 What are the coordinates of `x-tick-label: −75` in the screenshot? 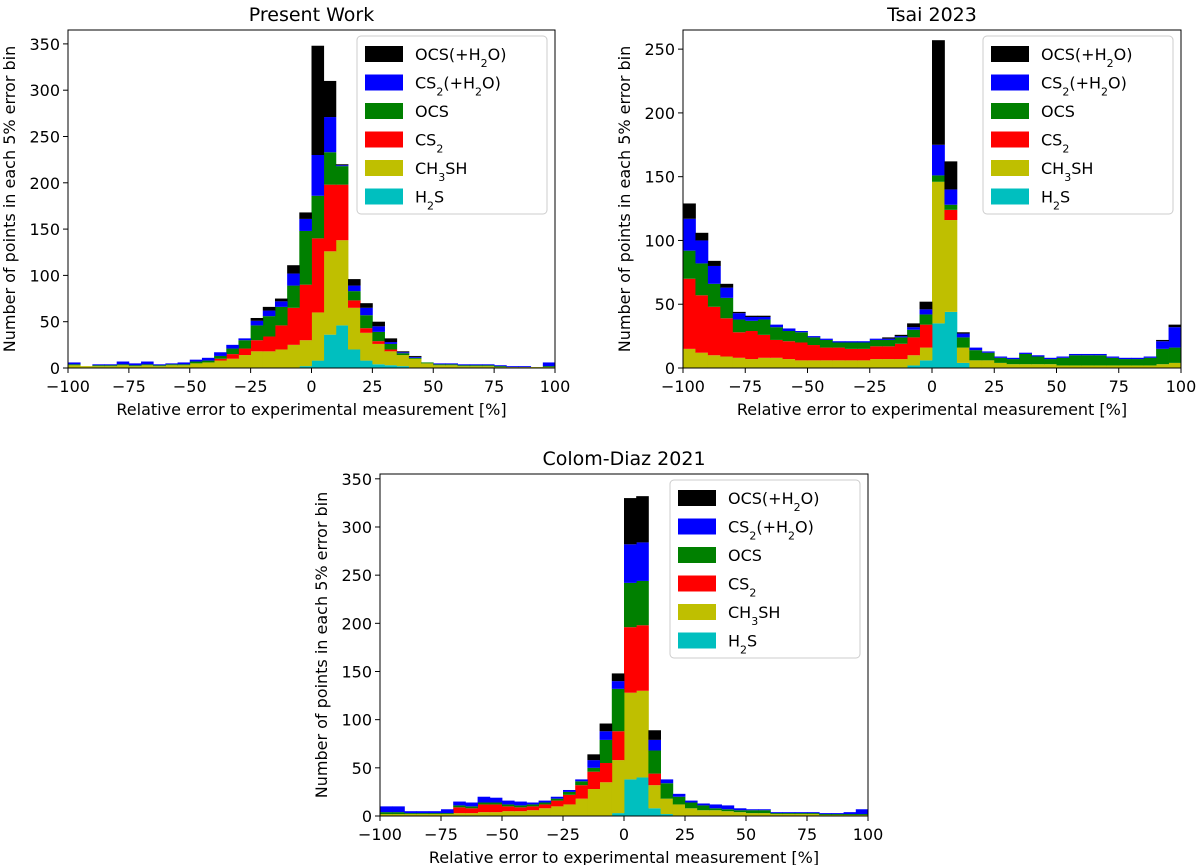 It's located at (441, 834).